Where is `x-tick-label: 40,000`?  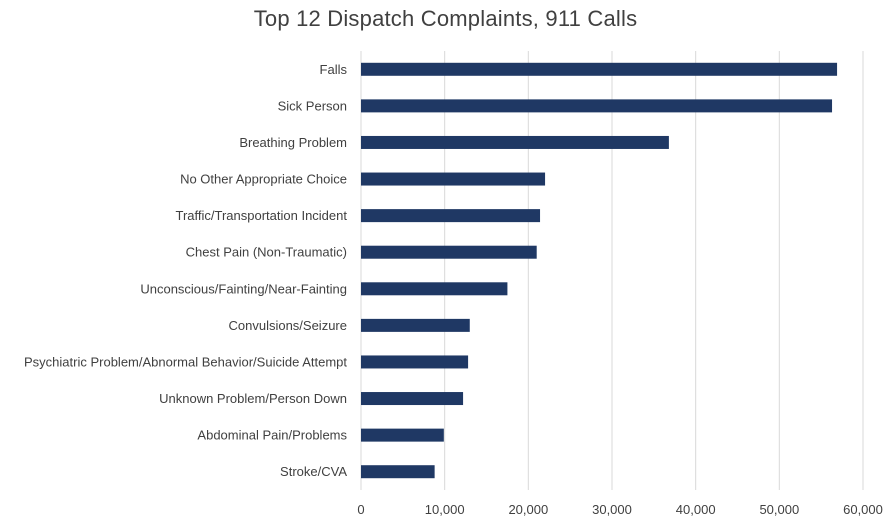
x-tick-label: 40,000 is located at coordinates (696, 509).